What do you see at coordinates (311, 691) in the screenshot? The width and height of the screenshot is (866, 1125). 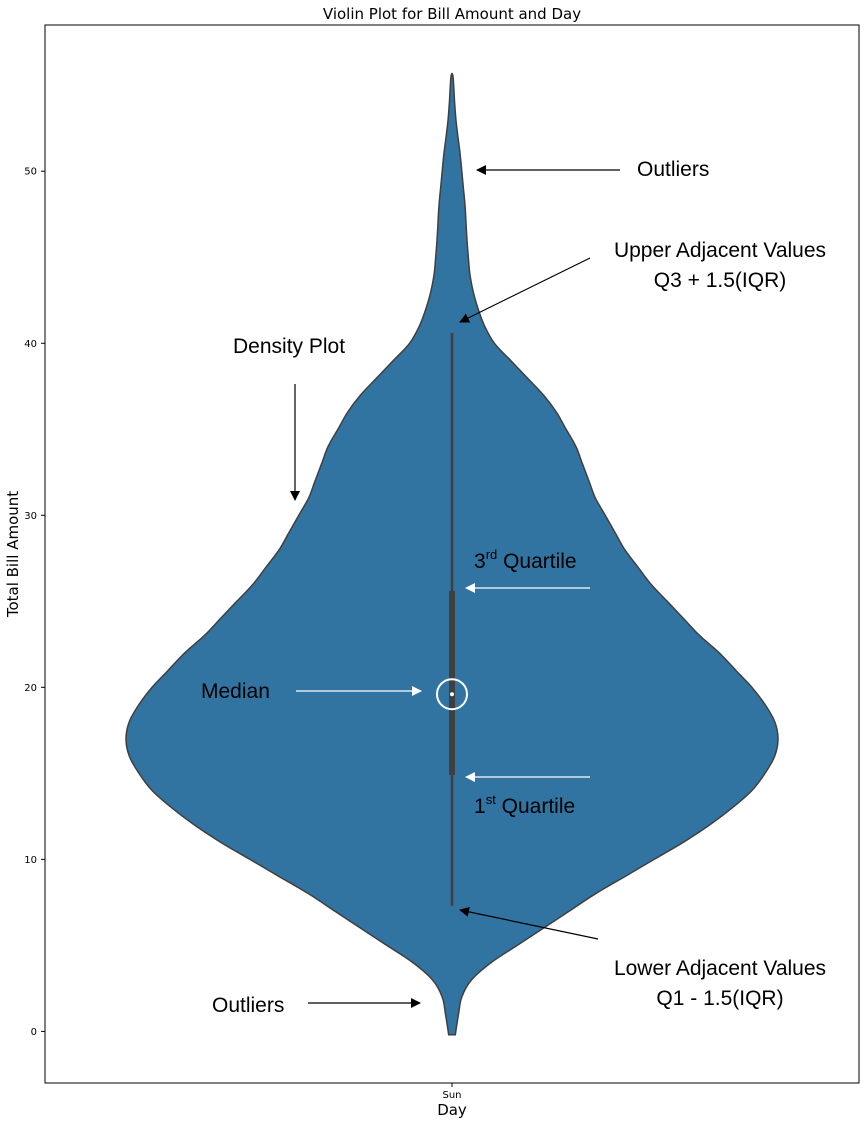 I see `annotation-median: Median` at bounding box center [311, 691].